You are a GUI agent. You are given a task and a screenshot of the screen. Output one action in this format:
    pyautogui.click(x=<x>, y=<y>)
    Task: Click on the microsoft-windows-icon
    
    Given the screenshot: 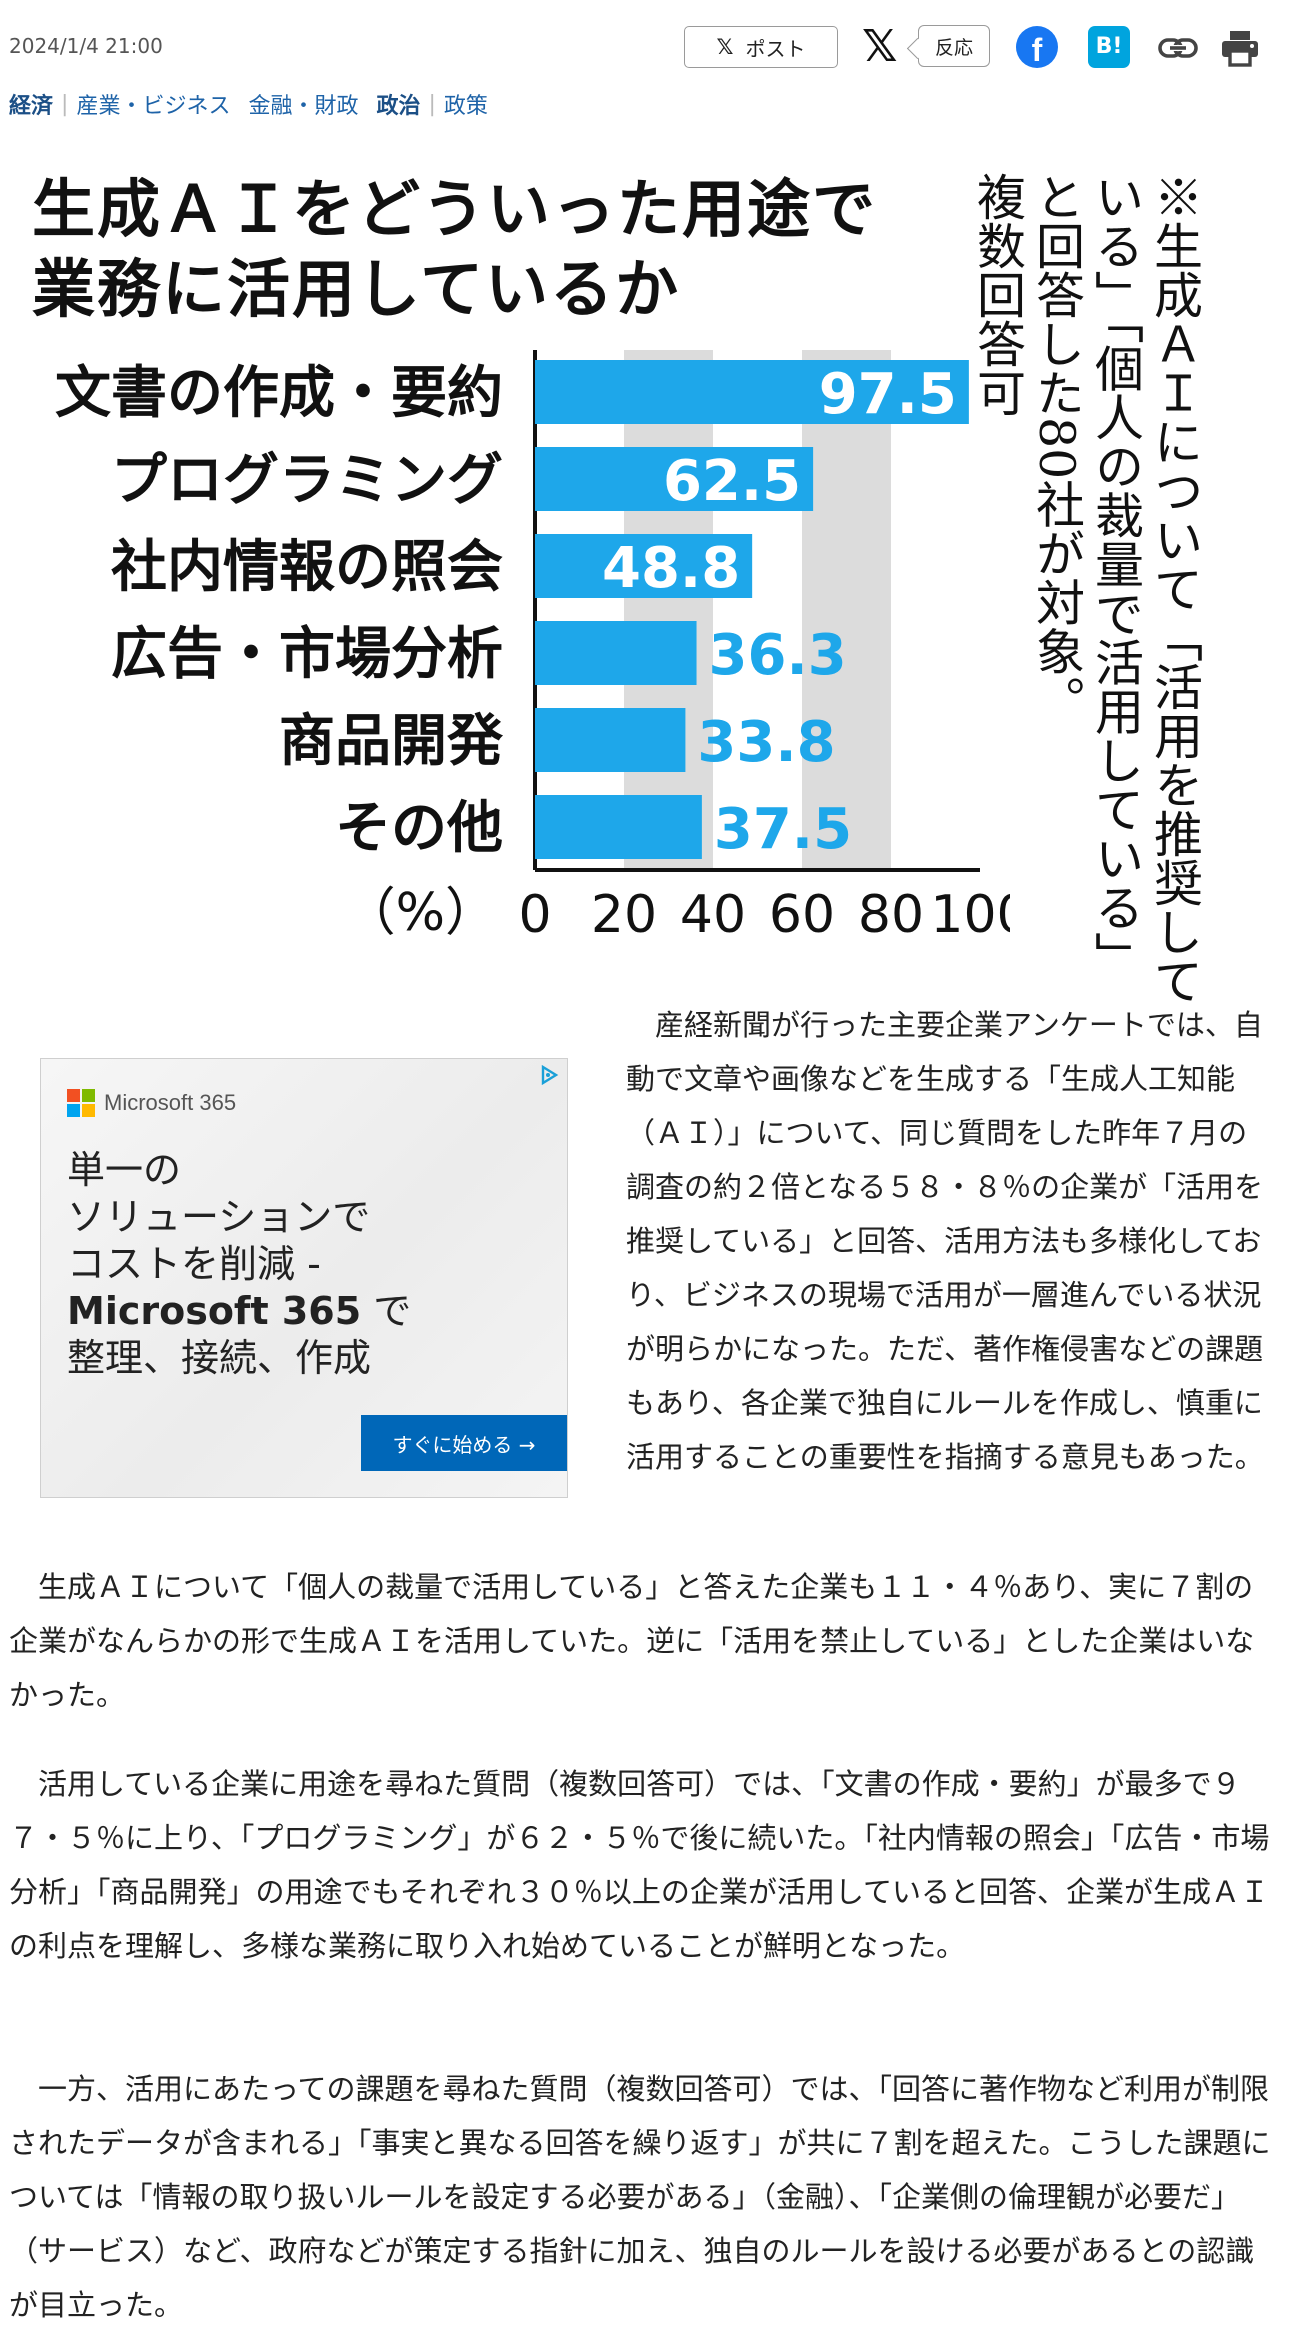 What is the action you would take?
    pyautogui.click(x=81, y=1103)
    